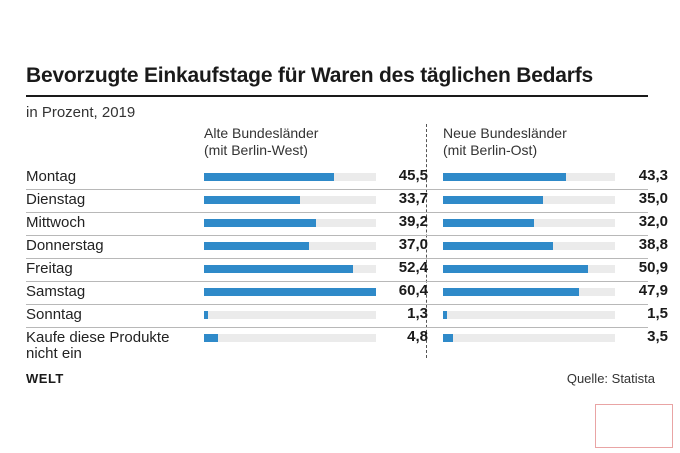 This screenshot has width=680, height=453. I want to click on category-label: Sonntag, so click(54, 315).